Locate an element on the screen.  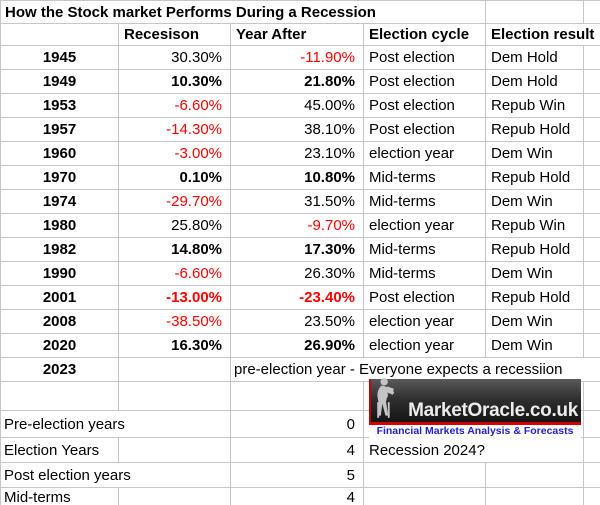
cell-year: 1980 is located at coordinates (60, 226).